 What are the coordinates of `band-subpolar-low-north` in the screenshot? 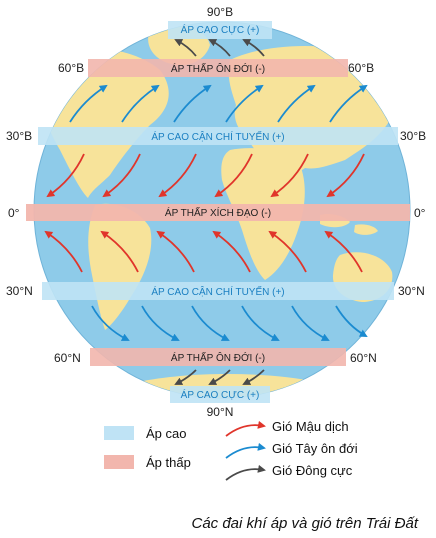 It's located at (218, 68).